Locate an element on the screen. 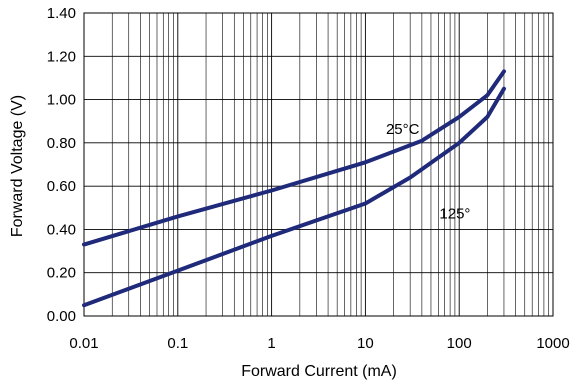 The height and width of the screenshot is (385, 578). x-tick-label: 10 is located at coordinates (365, 343).